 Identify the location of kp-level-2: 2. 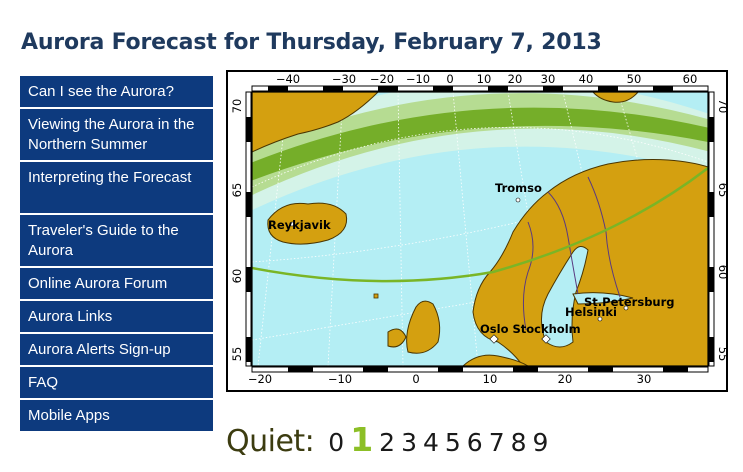
(387, 442).